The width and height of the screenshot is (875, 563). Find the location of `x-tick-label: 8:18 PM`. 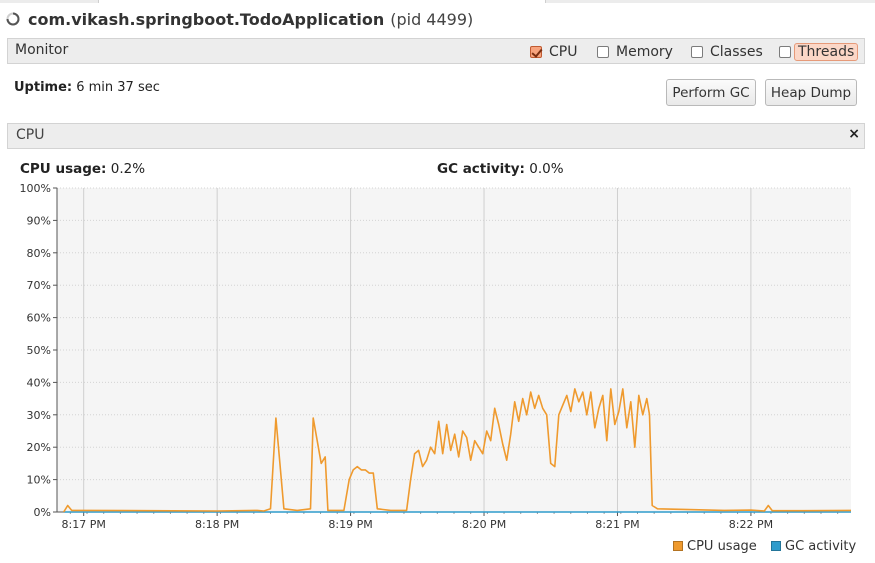

x-tick-label: 8:18 PM is located at coordinates (217, 524).